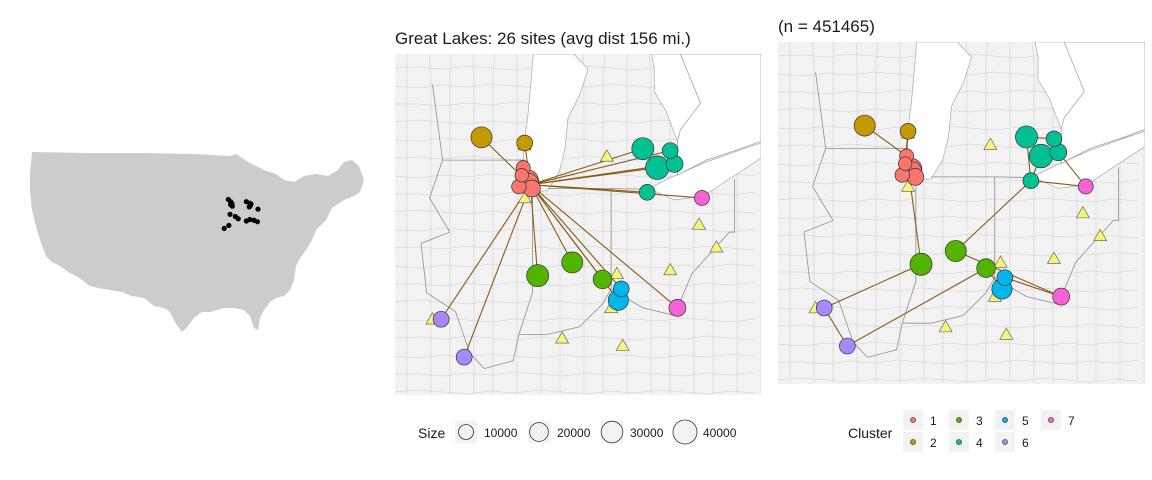  What do you see at coordinates (989, 431) in the screenshot?
I see `cluster-legend-svg: 1 2 3 4 5 6 7` at bounding box center [989, 431].